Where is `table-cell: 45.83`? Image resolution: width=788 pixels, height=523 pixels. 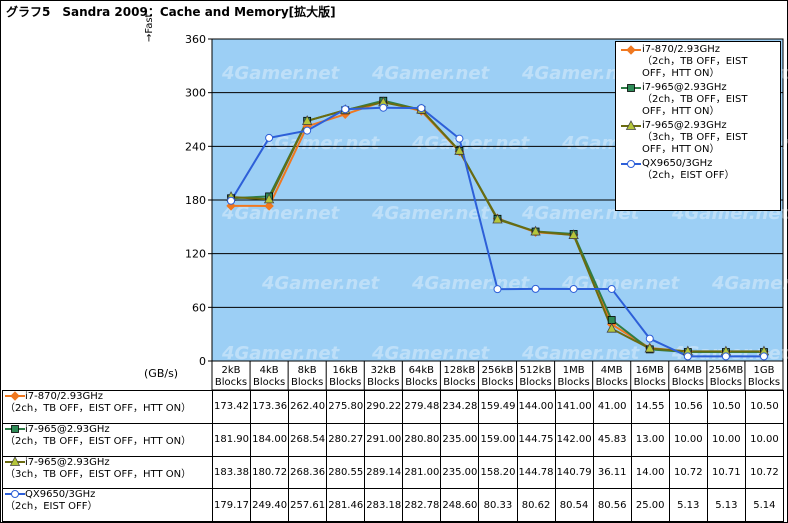 table-cell: 45.83 is located at coordinates (612, 439).